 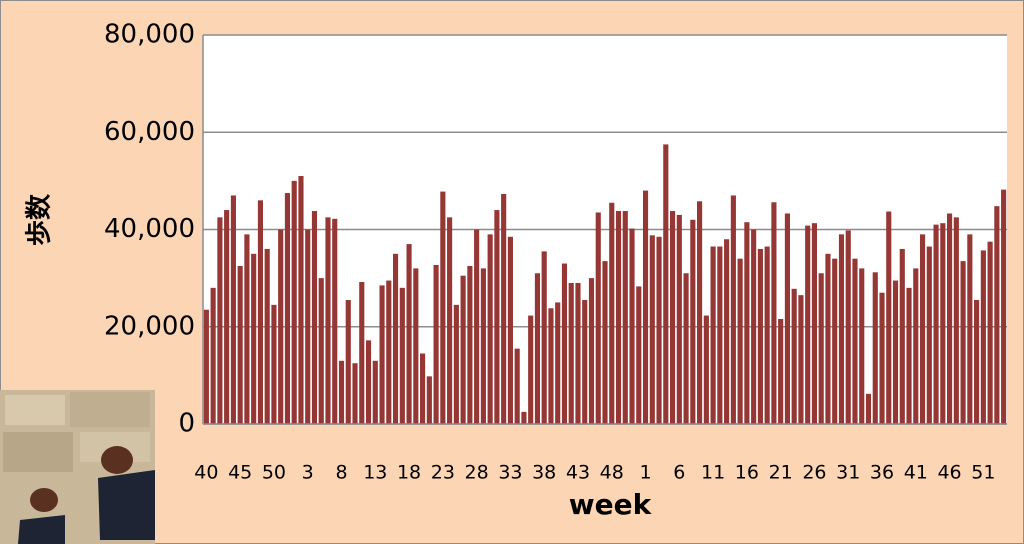 What do you see at coordinates (949, 473) in the screenshot?
I see `x-tick-label: 46` at bounding box center [949, 473].